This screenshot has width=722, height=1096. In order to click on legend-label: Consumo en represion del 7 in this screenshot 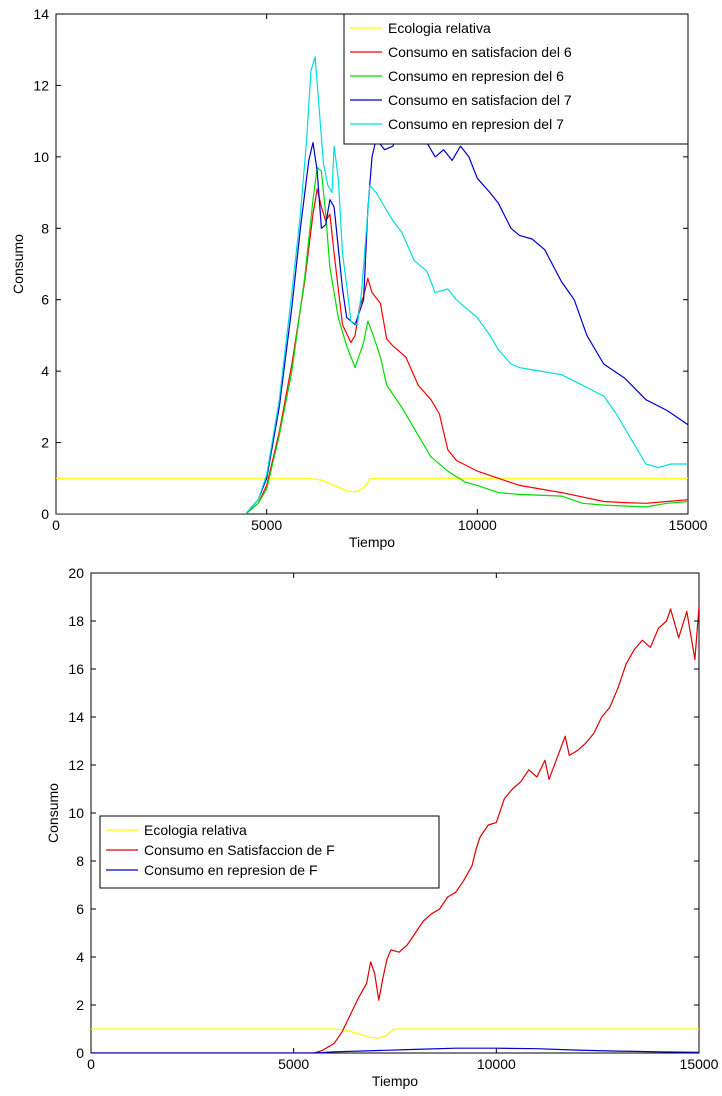, I will do `click(476, 124)`.